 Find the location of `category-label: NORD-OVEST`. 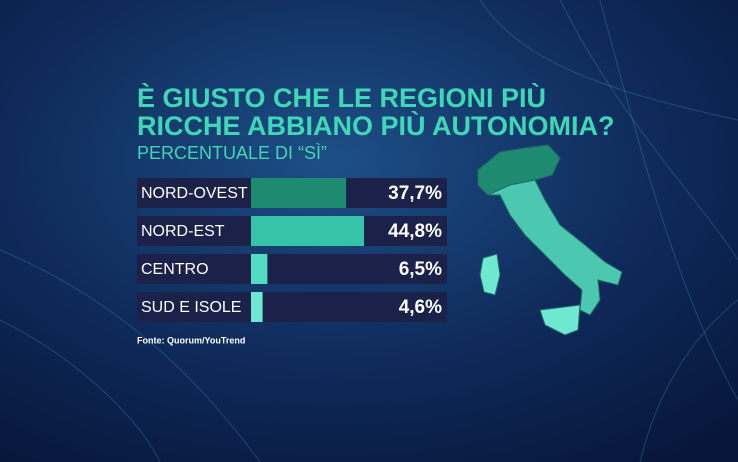

category-label: NORD-OVEST is located at coordinates (194, 193).